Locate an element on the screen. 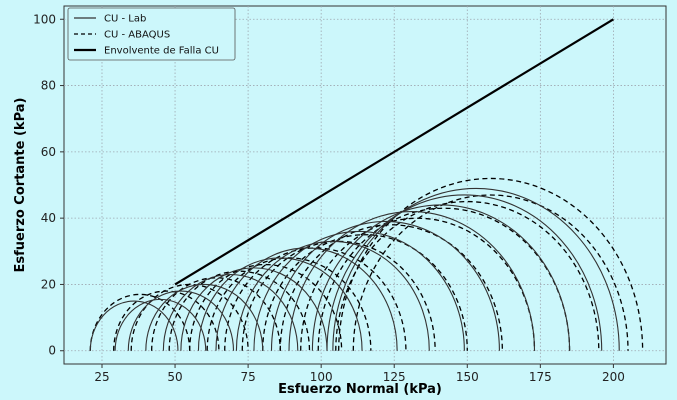 This screenshot has width=677, height=400. legend-box is located at coordinates (151, 34).